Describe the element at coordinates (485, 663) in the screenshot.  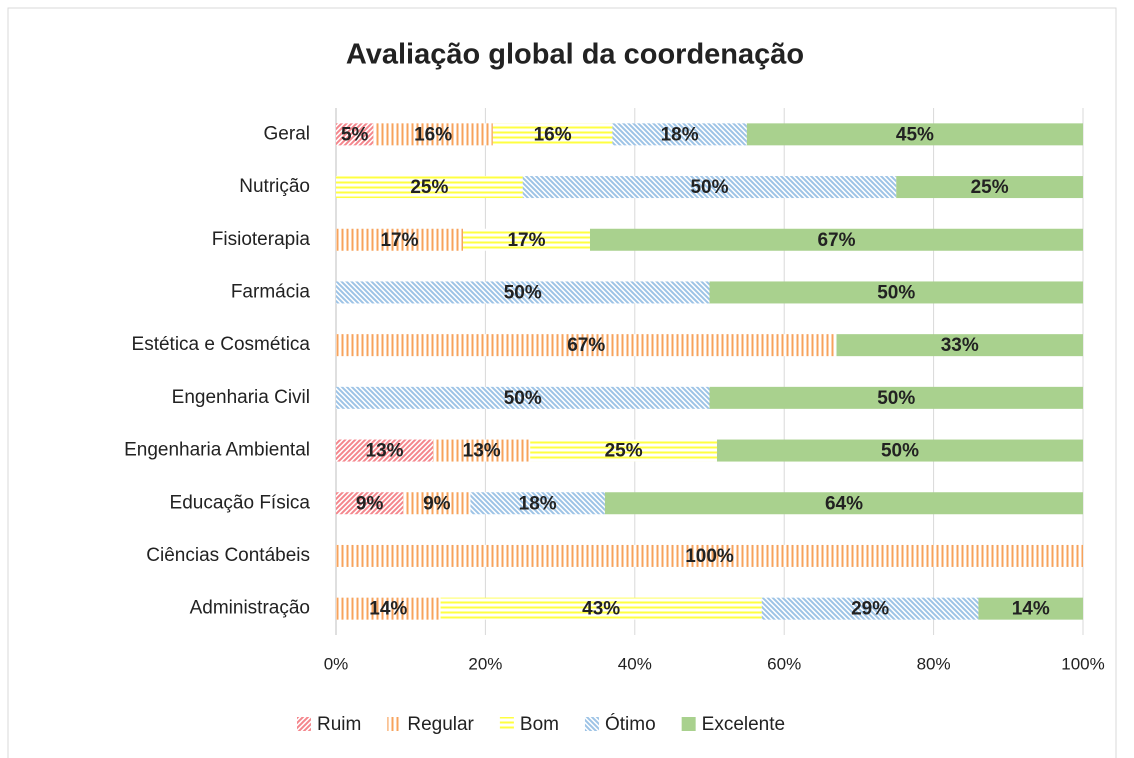
I see `x-tick-label: 20%` at that location.